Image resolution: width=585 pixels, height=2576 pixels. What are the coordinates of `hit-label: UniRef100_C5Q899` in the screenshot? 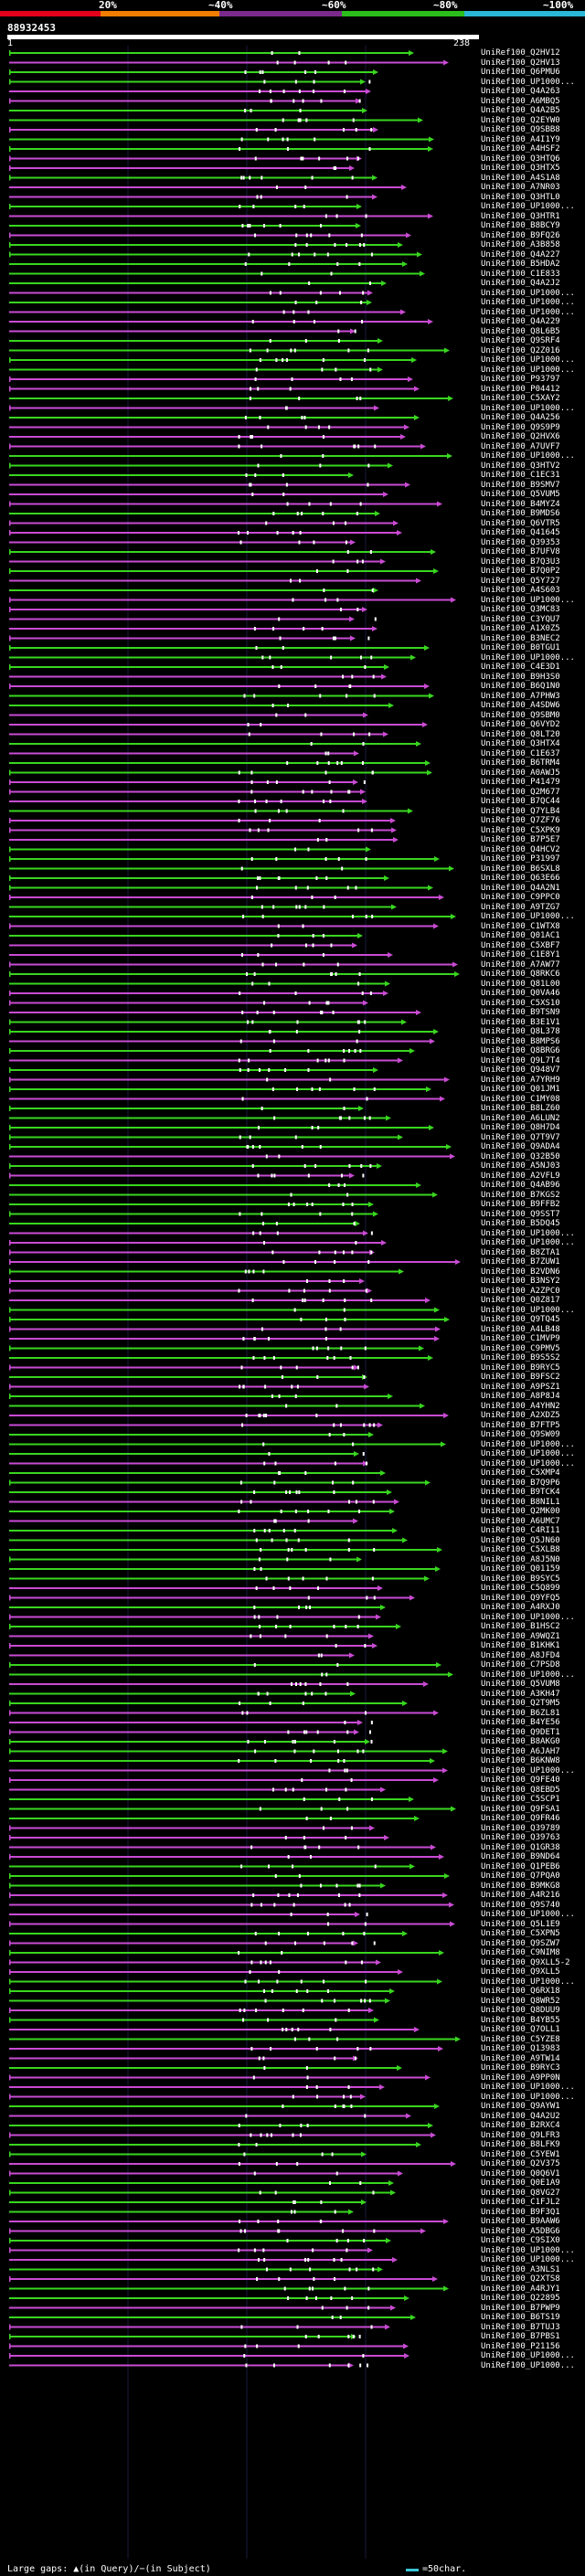 It's located at (520, 1588).